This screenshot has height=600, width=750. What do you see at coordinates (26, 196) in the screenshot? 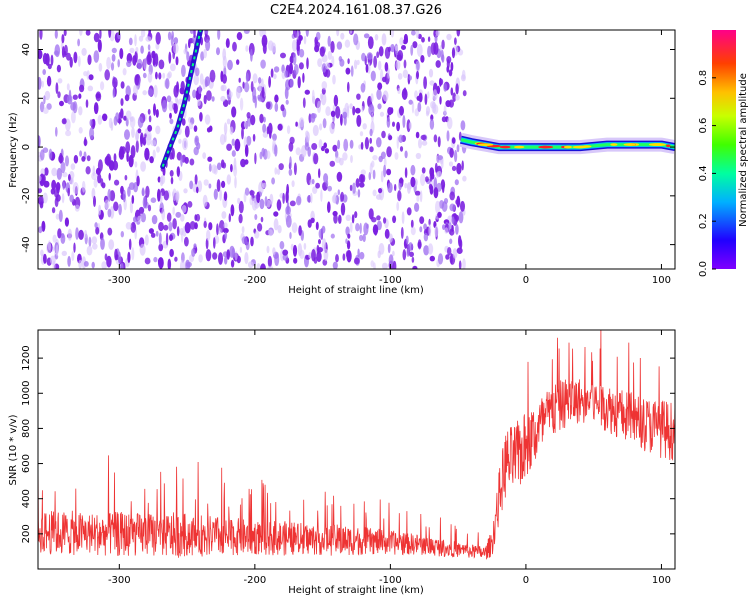
I see `y-tick-label: -20` at bounding box center [26, 196].